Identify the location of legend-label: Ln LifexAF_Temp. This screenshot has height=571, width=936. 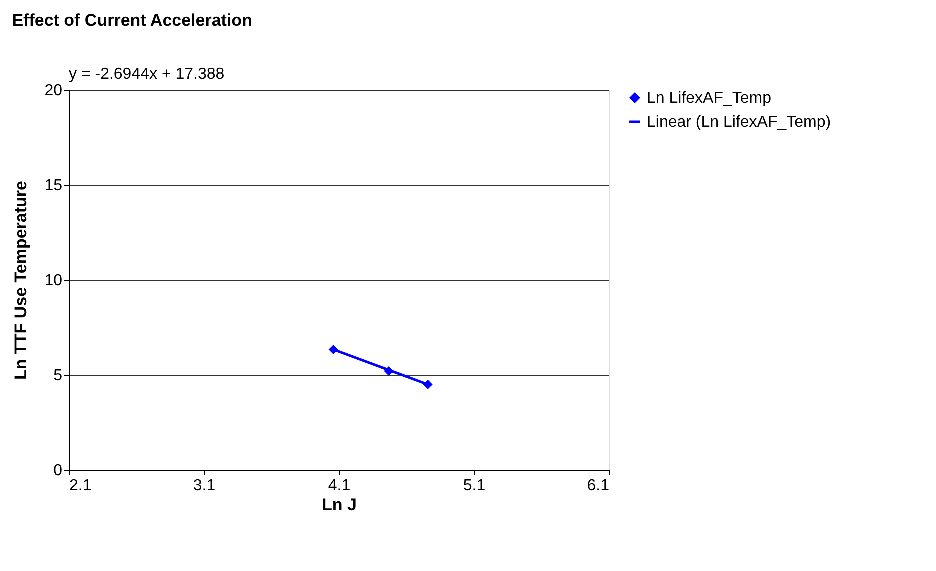
(709, 98).